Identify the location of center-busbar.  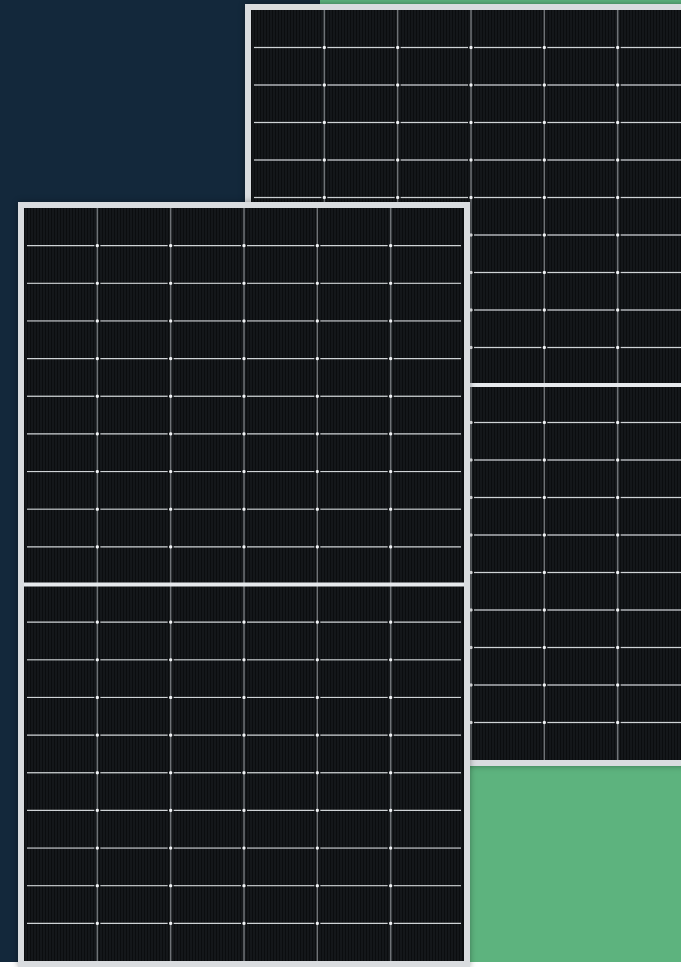
(244, 584).